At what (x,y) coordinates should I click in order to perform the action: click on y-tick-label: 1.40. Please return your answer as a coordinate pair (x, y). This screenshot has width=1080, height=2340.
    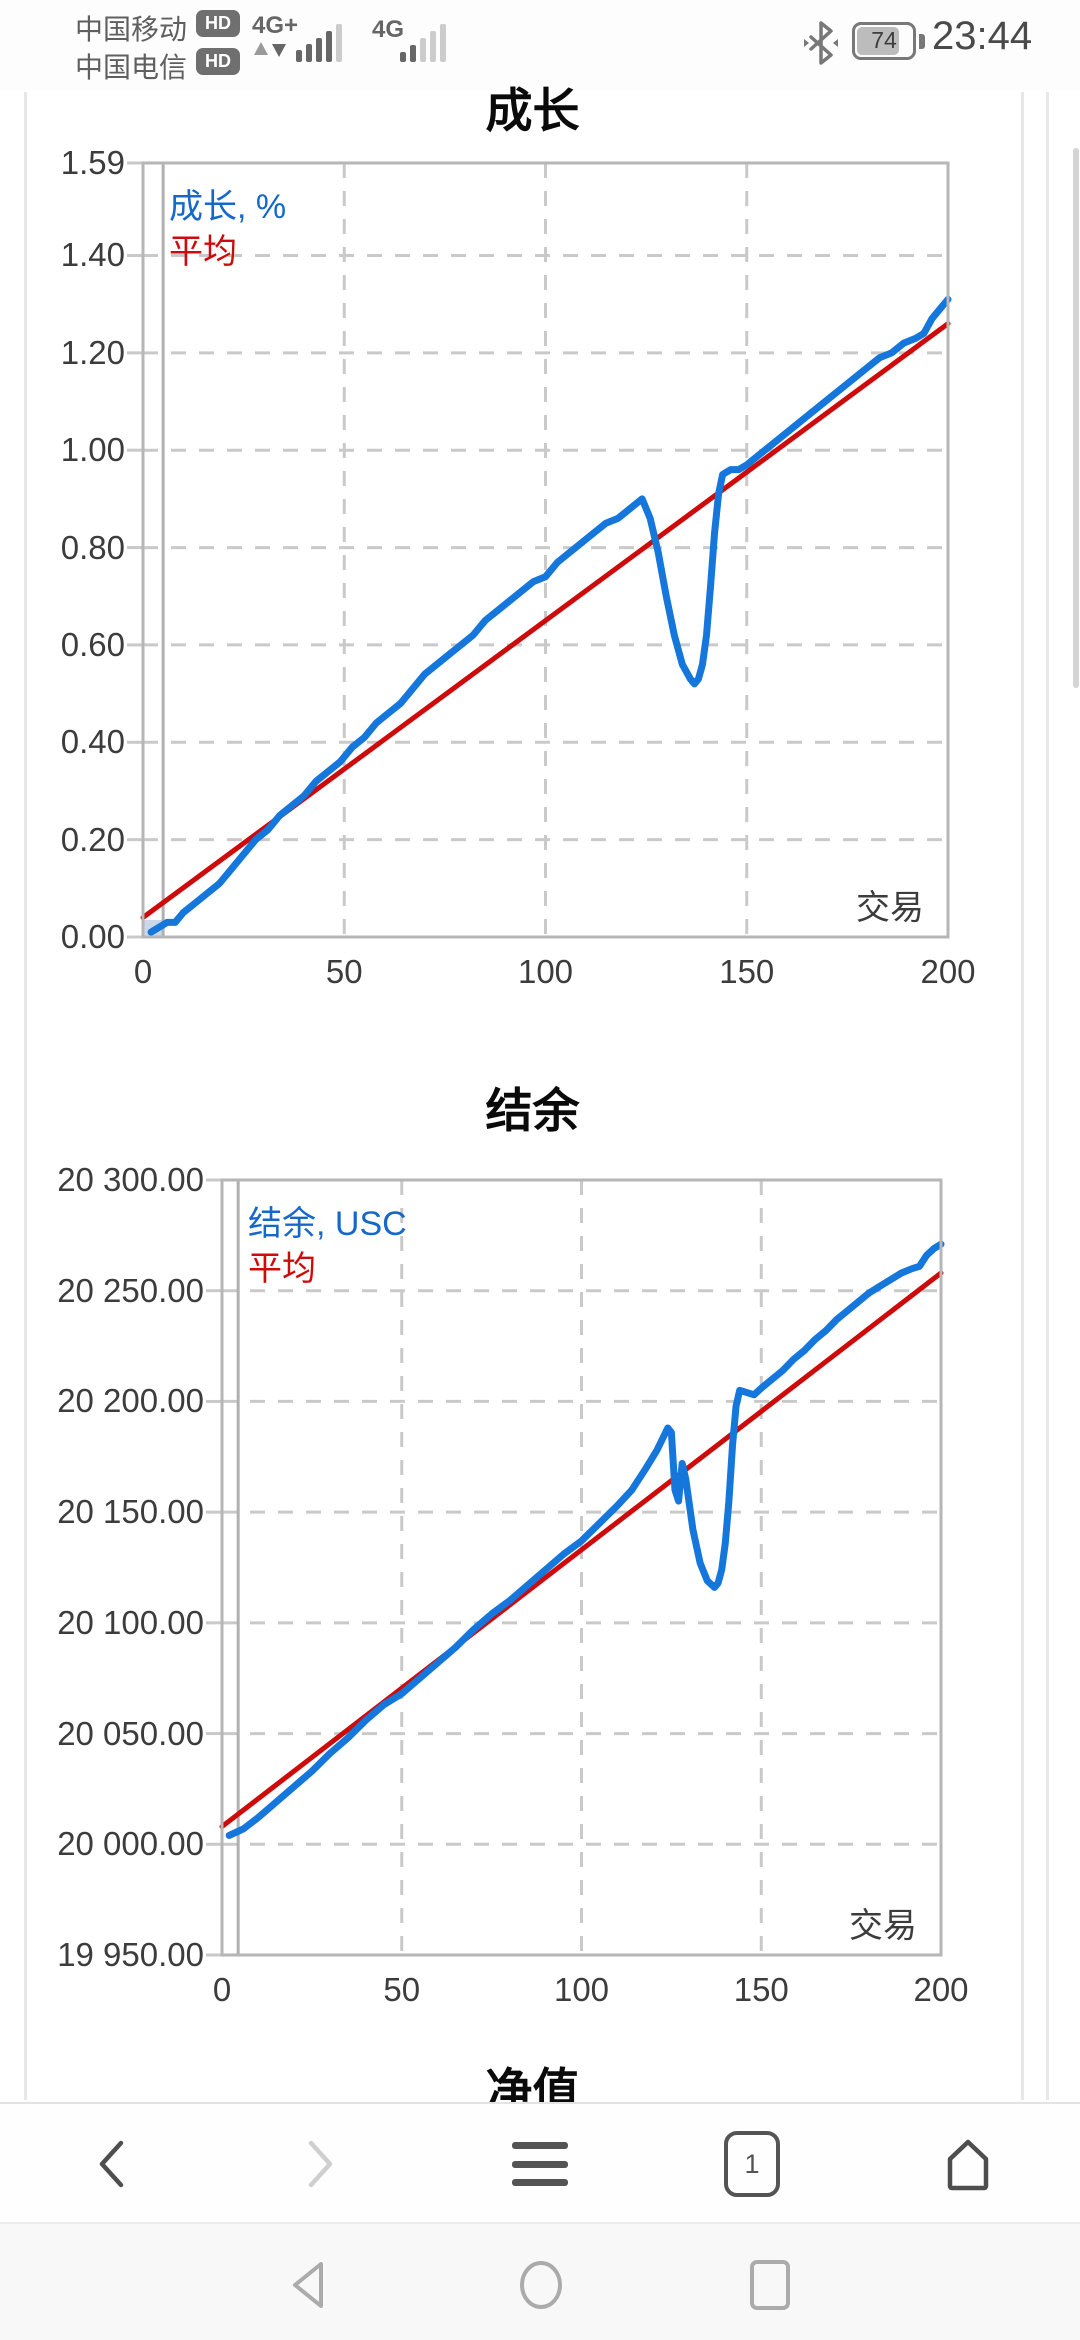
    Looking at the image, I should click on (92, 255).